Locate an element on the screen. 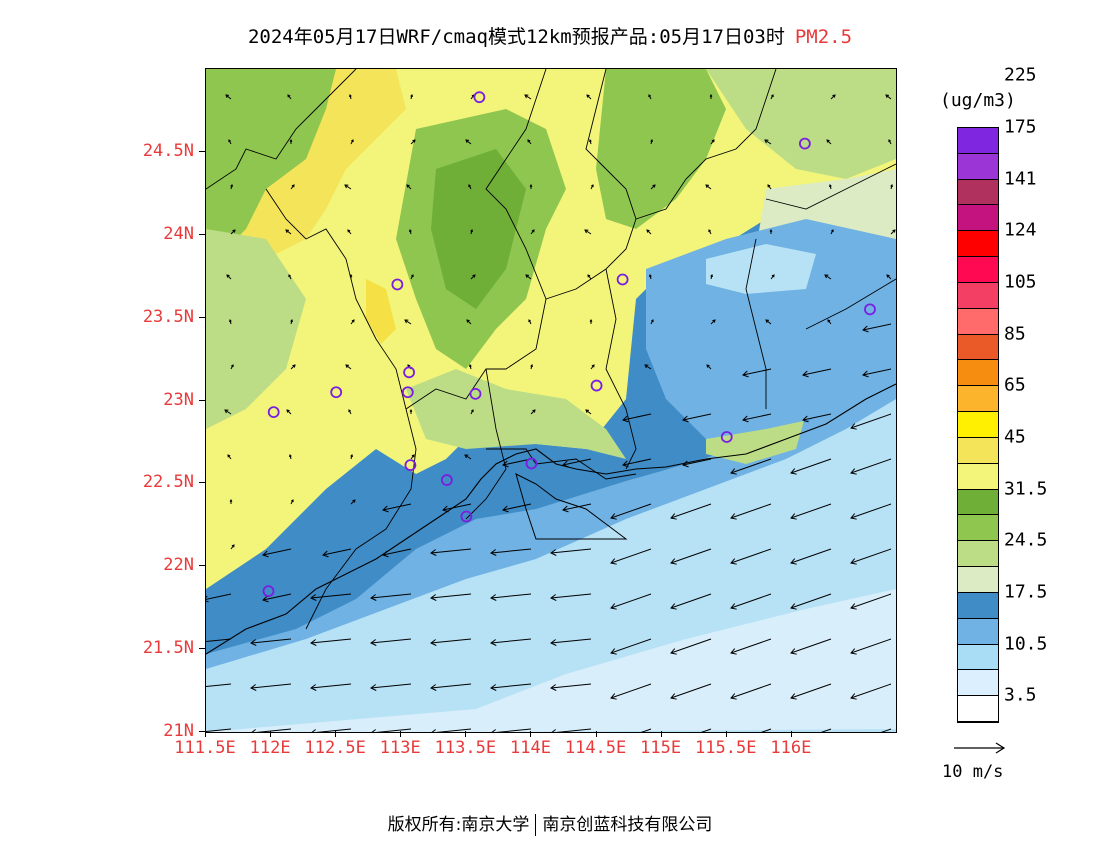  title-text: 2024年05月17日WRF/cmaq模式12km预报产品:05月17日03时 is located at coordinates (516, 37).